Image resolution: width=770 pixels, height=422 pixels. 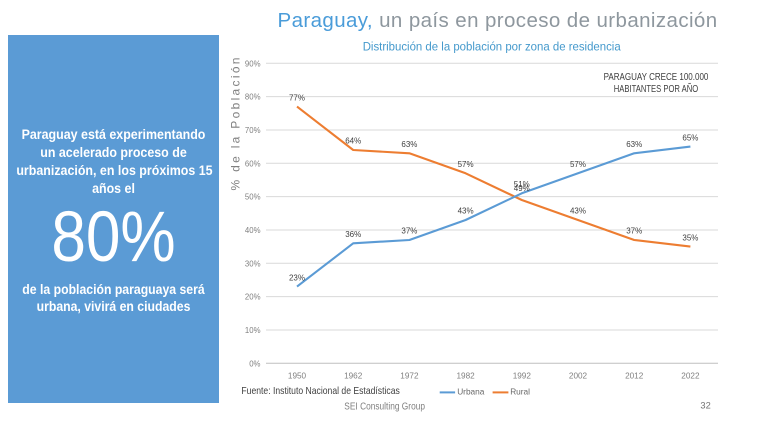 I want to click on svg-text: 70%, so click(x=253, y=130).